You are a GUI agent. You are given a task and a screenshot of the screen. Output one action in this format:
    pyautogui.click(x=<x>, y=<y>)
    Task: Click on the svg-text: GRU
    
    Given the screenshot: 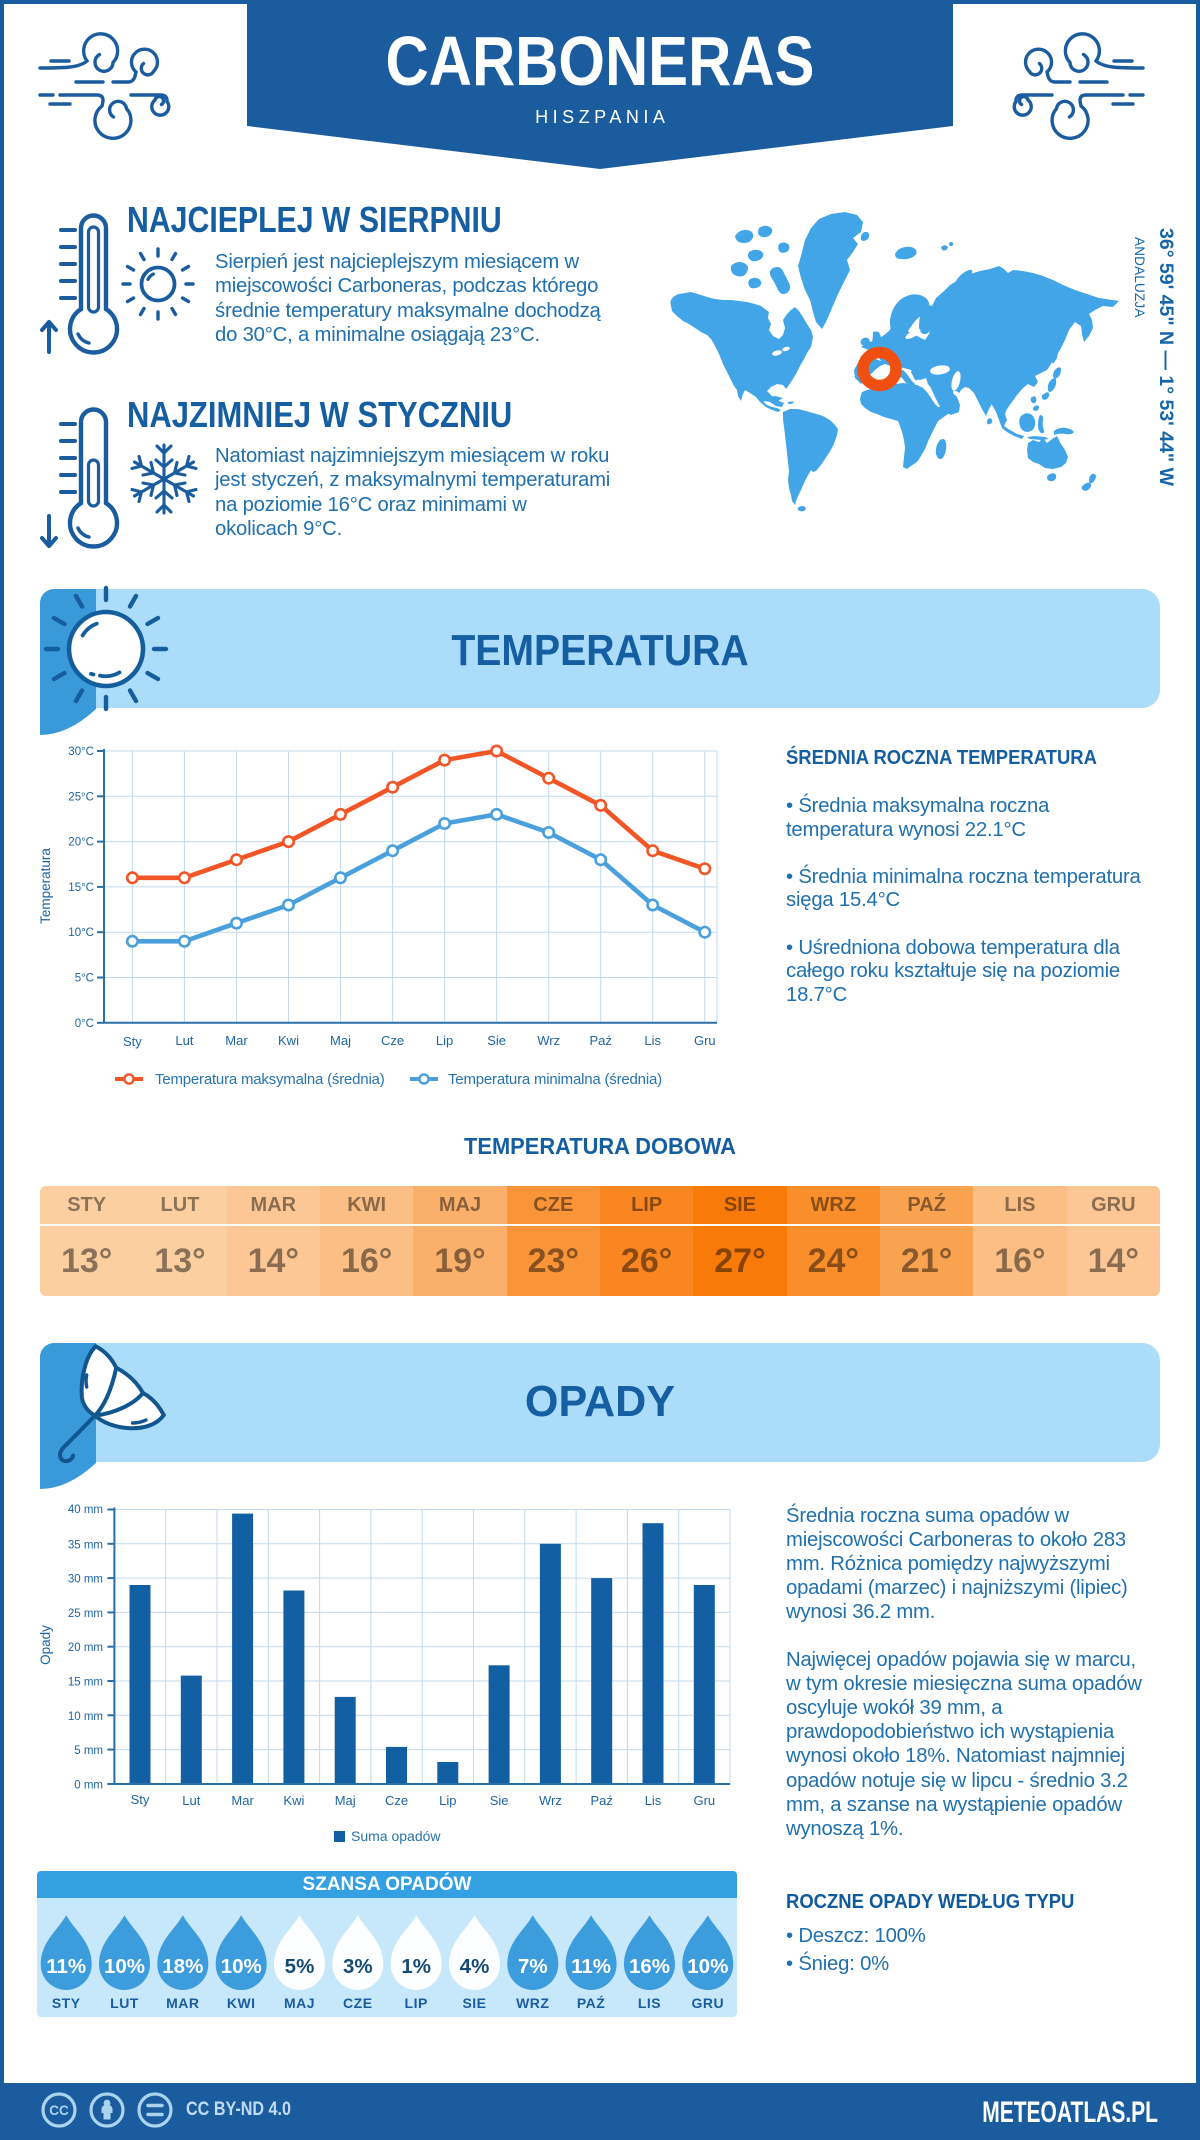 What is the action you would take?
    pyautogui.click(x=707, y=2003)
    